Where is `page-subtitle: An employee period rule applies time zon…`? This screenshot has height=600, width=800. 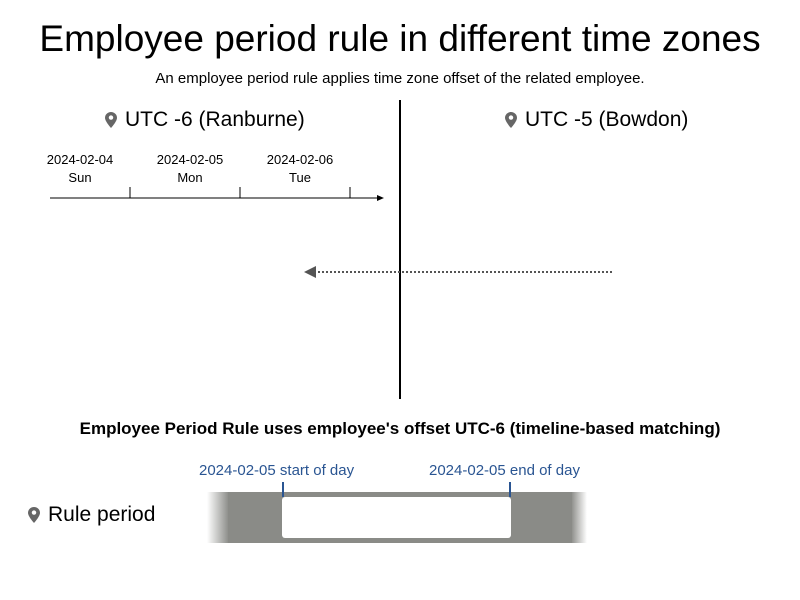 page-subtitle: An employee period rule applies time zon… is located at coordinates (400, 78).